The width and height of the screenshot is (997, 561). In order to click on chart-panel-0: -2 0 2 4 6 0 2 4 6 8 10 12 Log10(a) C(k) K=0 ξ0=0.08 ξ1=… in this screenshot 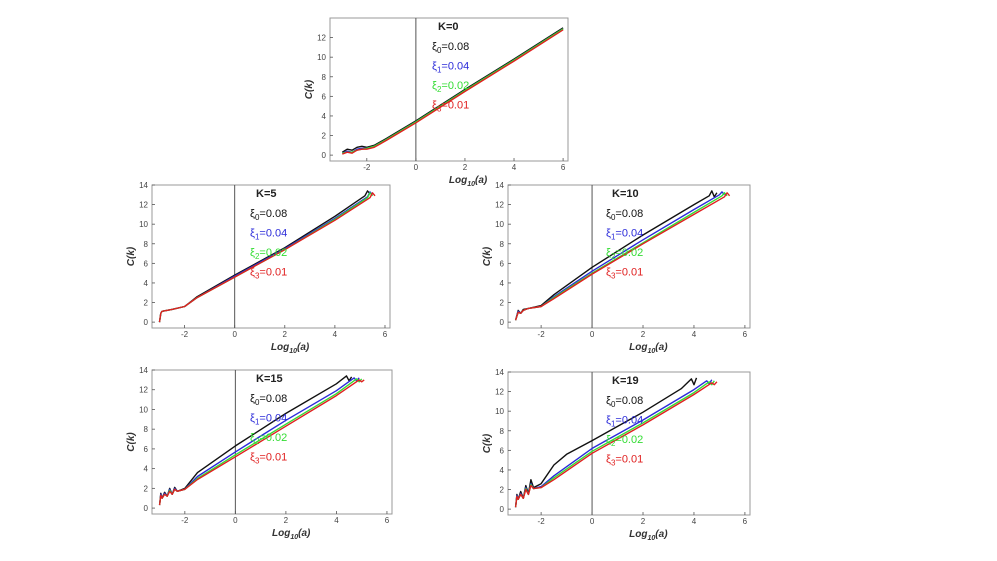, I will do `click(436, 102)`.